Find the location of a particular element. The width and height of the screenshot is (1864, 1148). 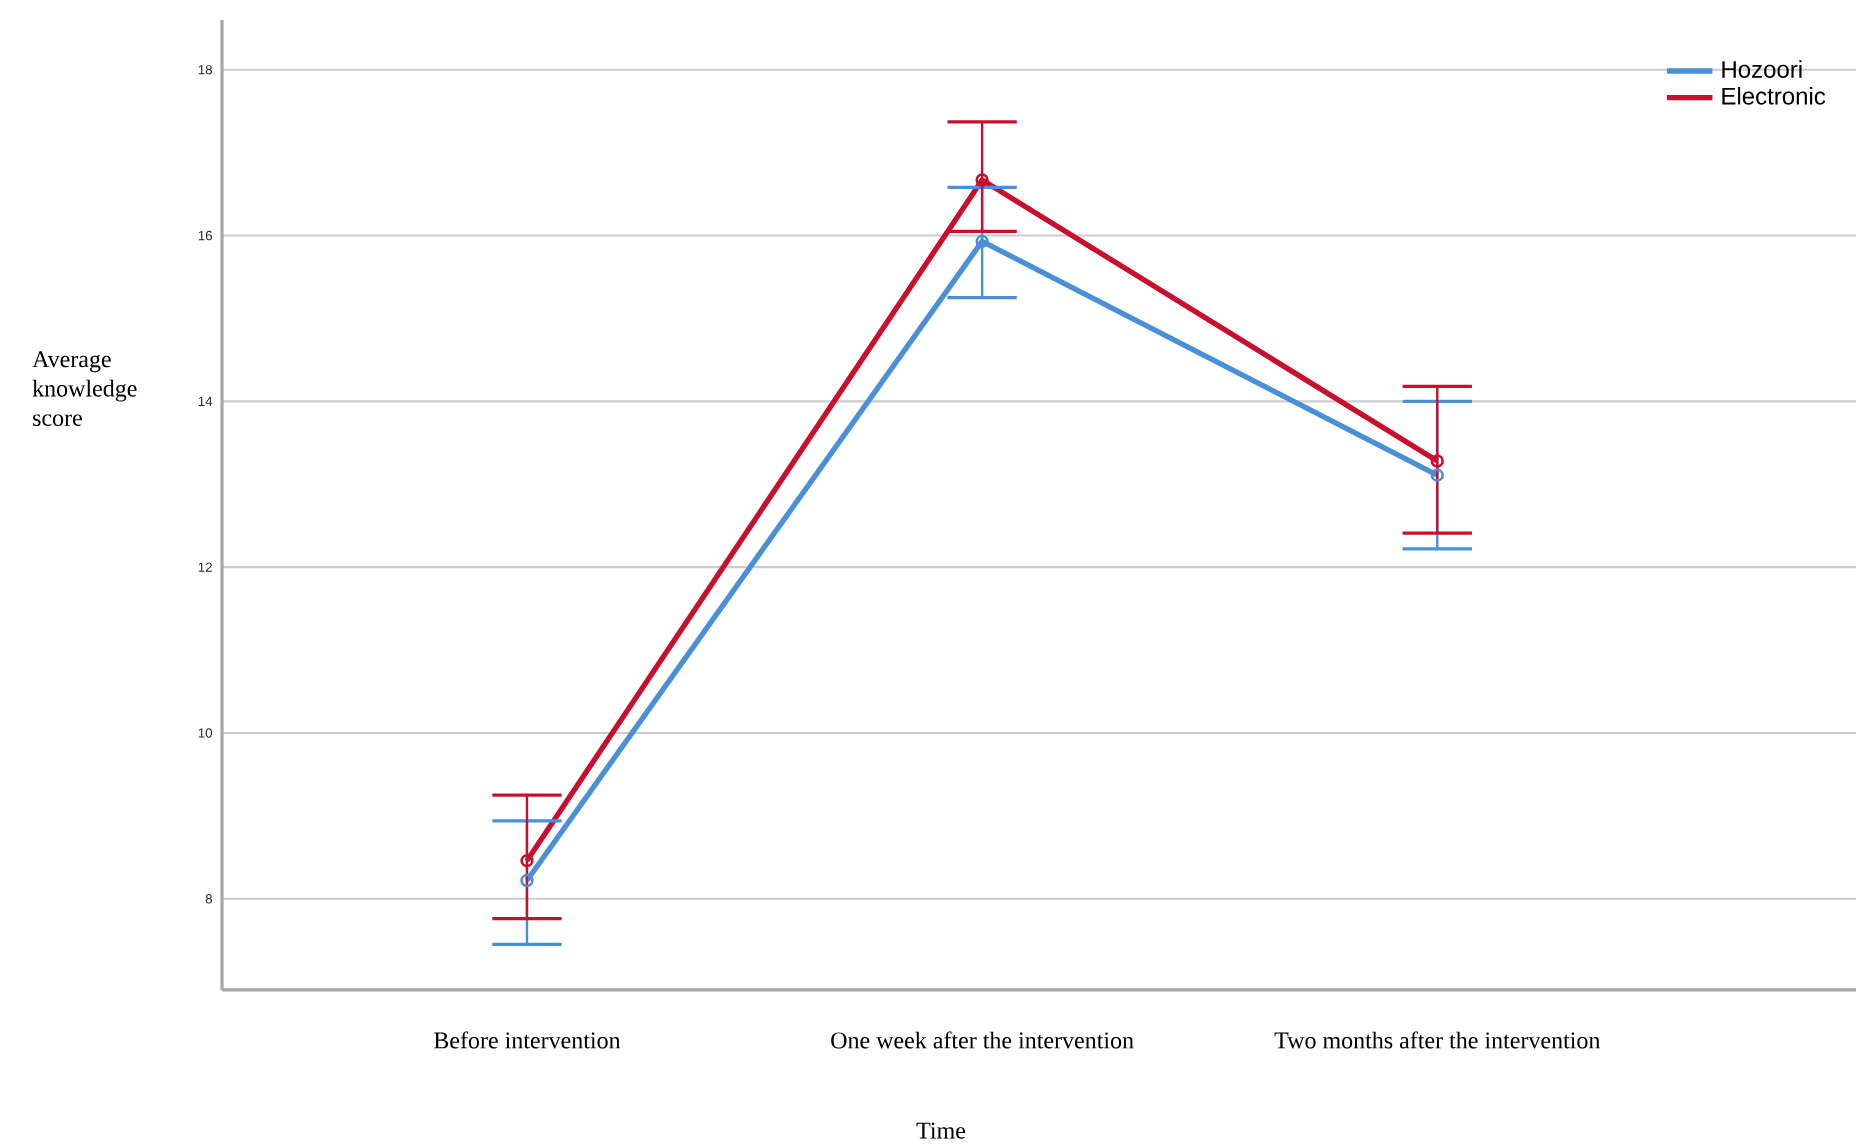

x-tick-label: Two months after the intervention is located at coordinates (1437, 1040).